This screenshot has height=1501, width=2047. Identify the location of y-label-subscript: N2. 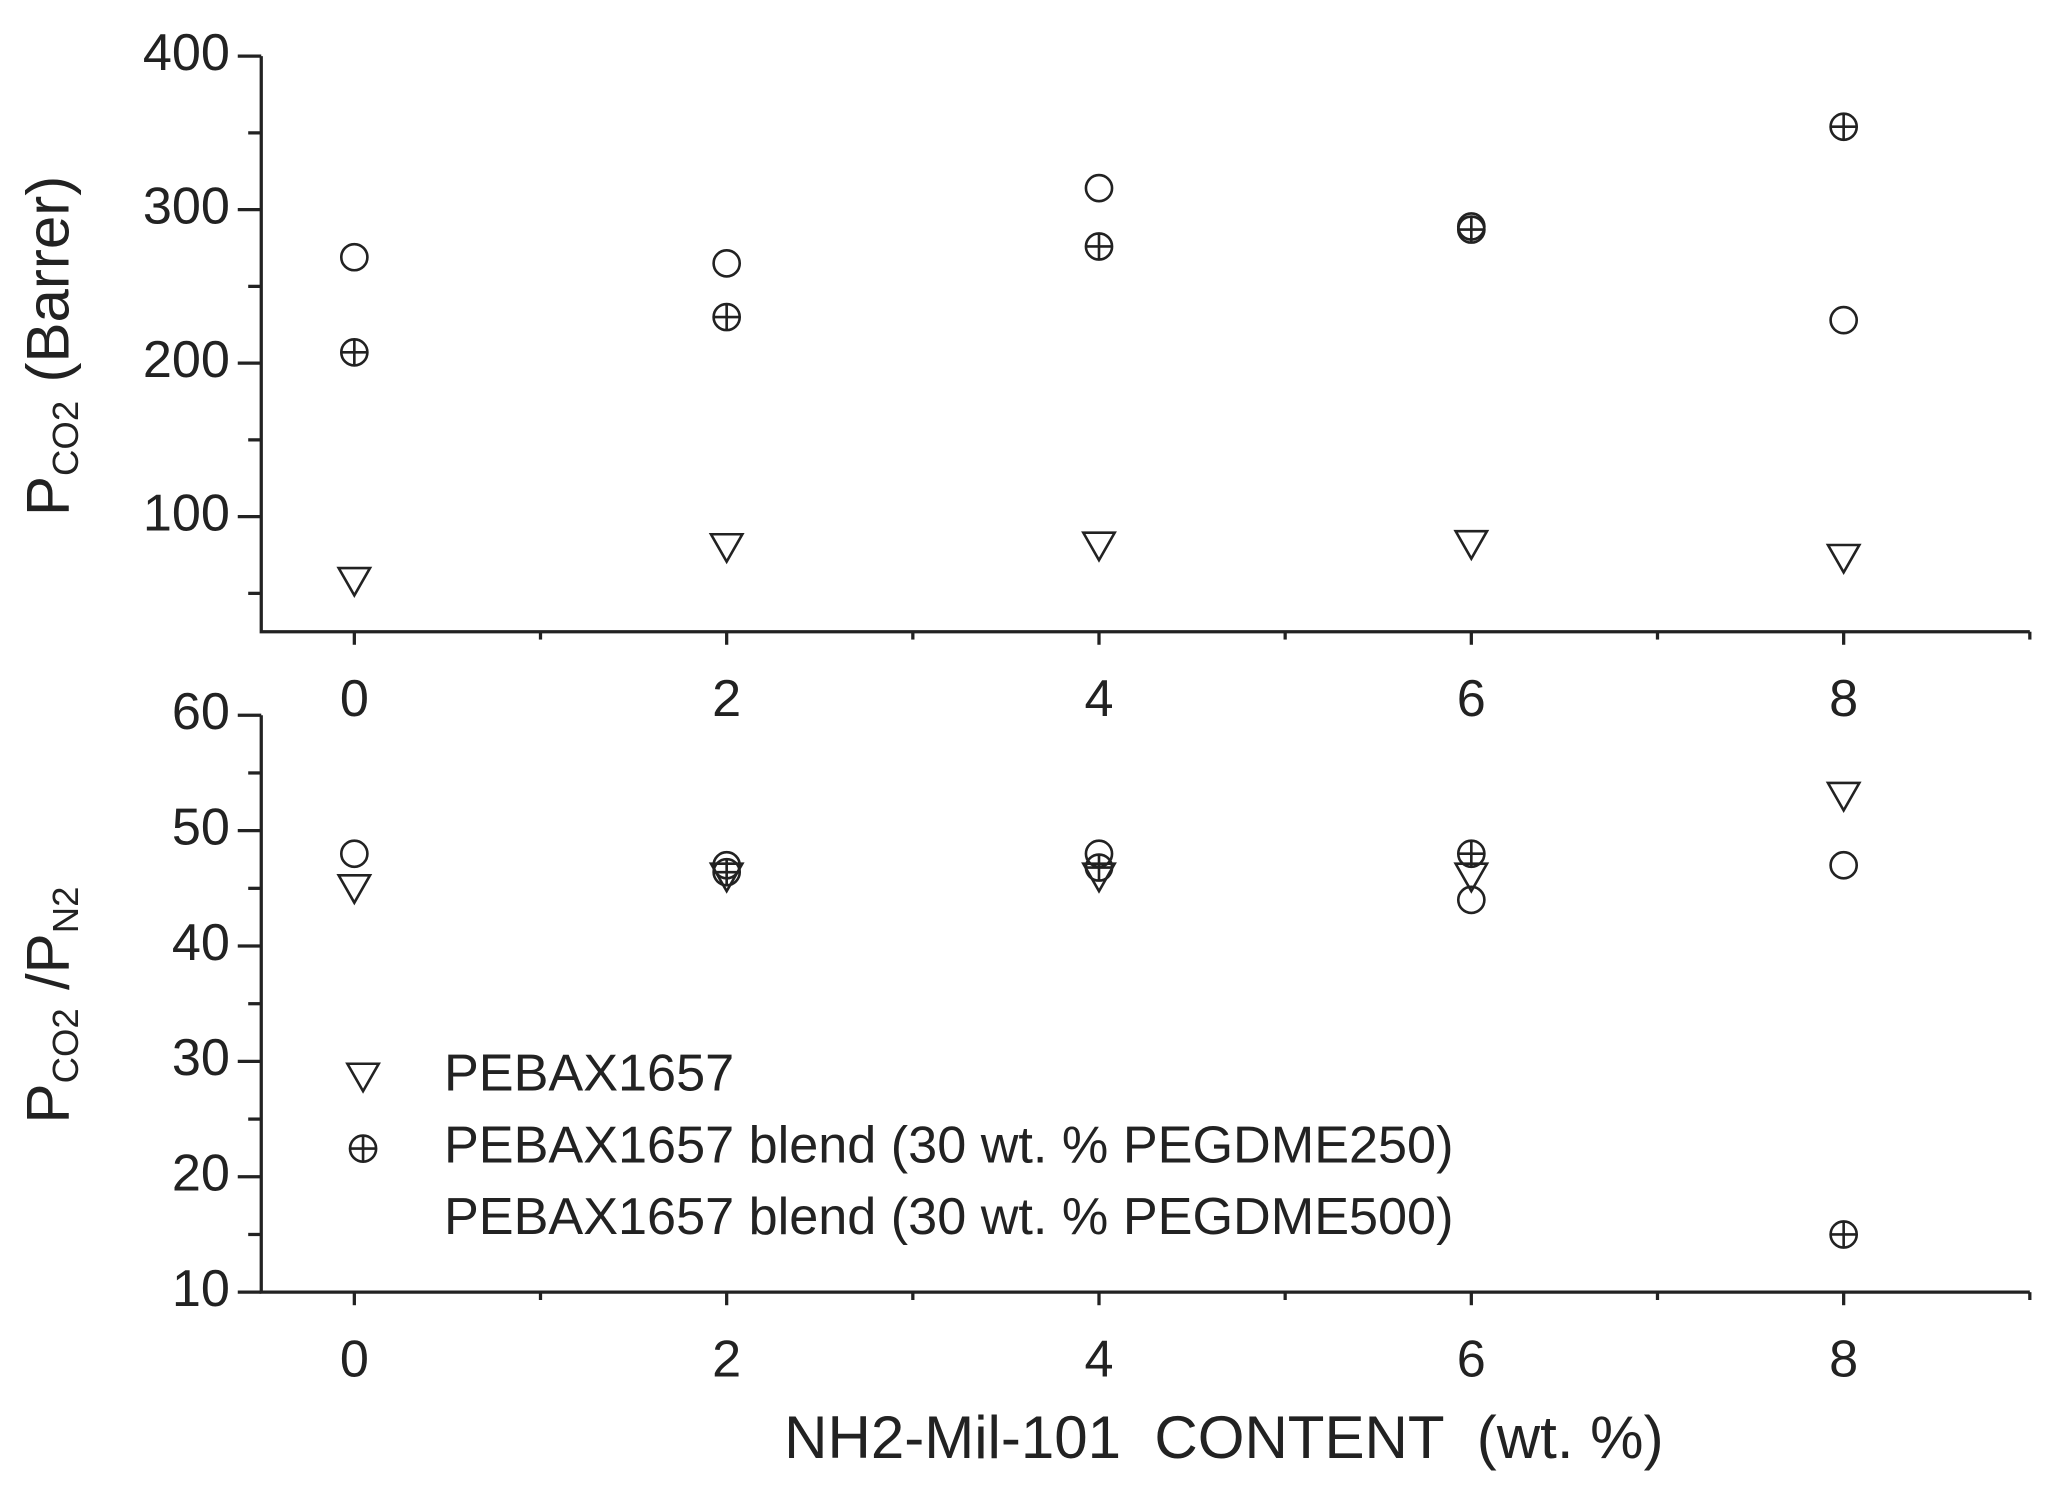
(65, 910).